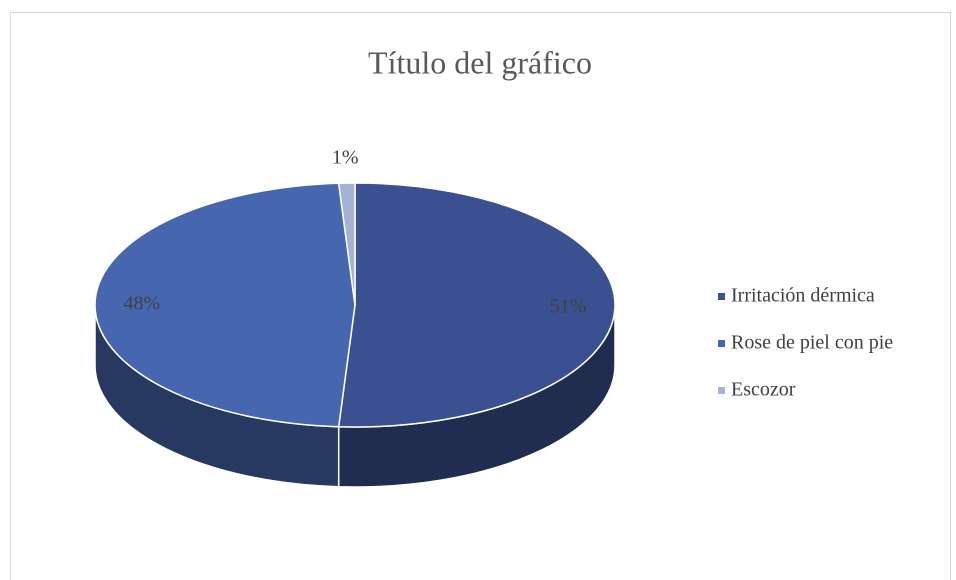  What do you see at coordinates (480, 62) in the screenshot?
I see `chart-title: Título del gráfico` at bounding box center [480, 62].